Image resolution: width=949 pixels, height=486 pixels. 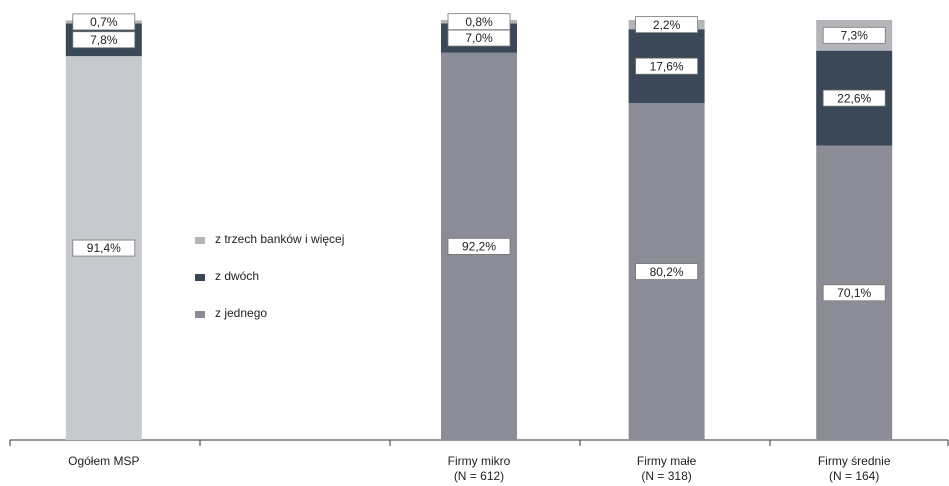 What do you see at coordinates (279, 239) in the screenshot?
I see `legend-label: z trzech banków i więcej` at bounding box center [279, 239].